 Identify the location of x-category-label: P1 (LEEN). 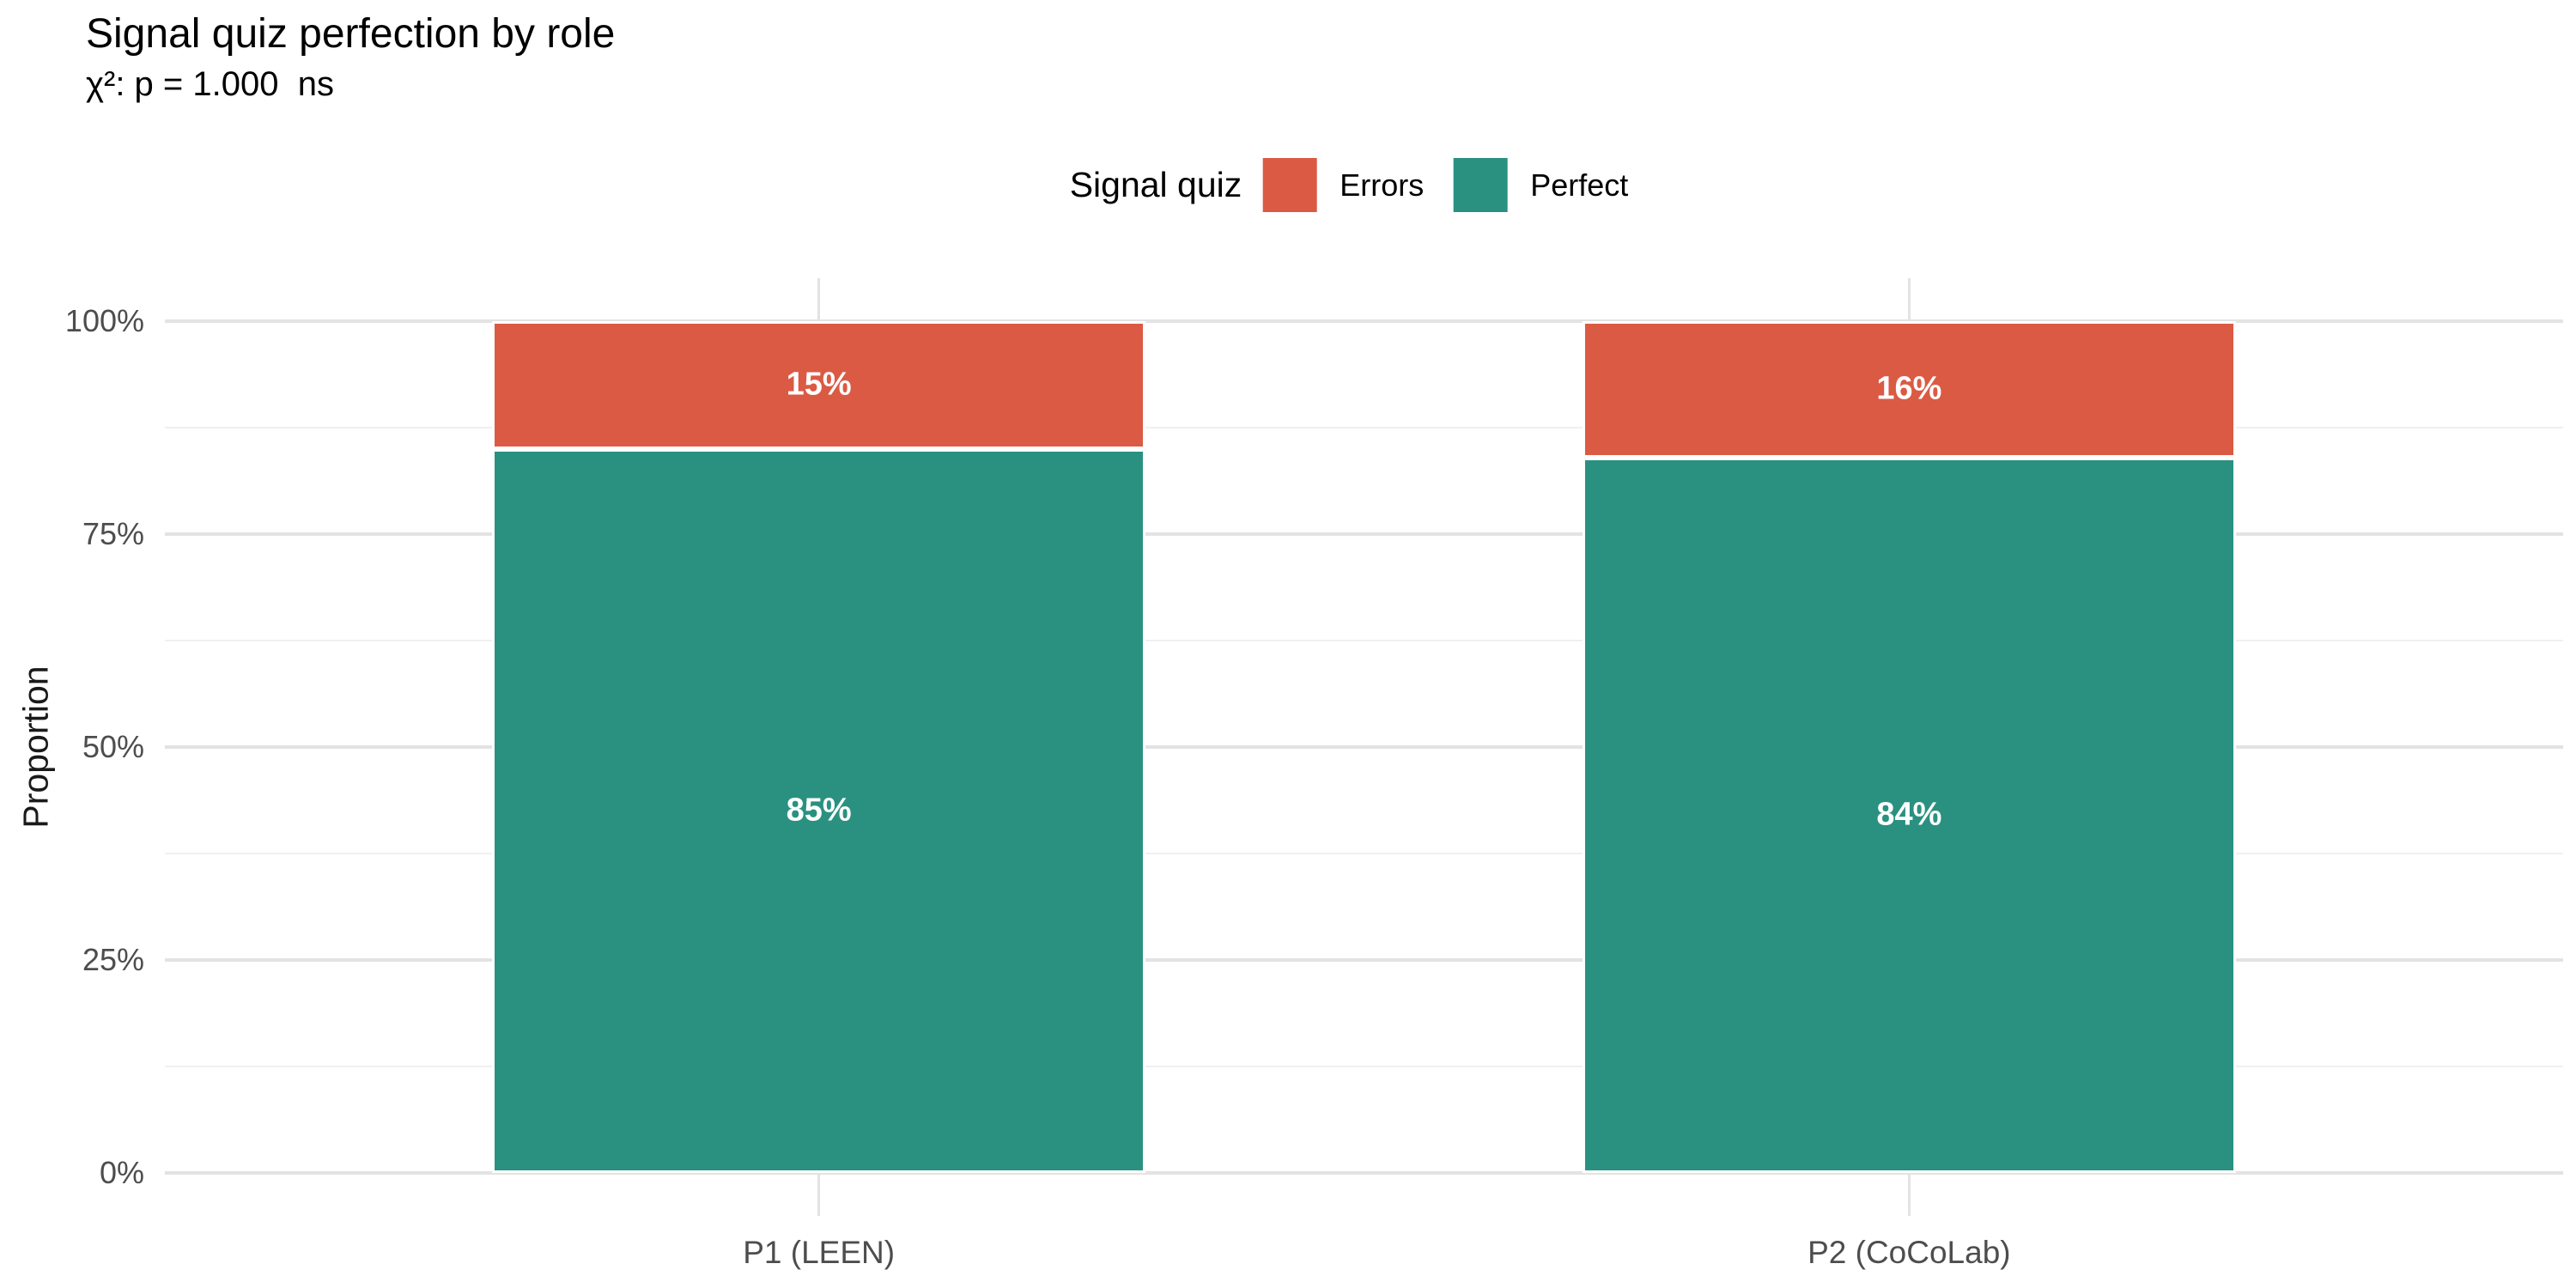
(819, 1252).